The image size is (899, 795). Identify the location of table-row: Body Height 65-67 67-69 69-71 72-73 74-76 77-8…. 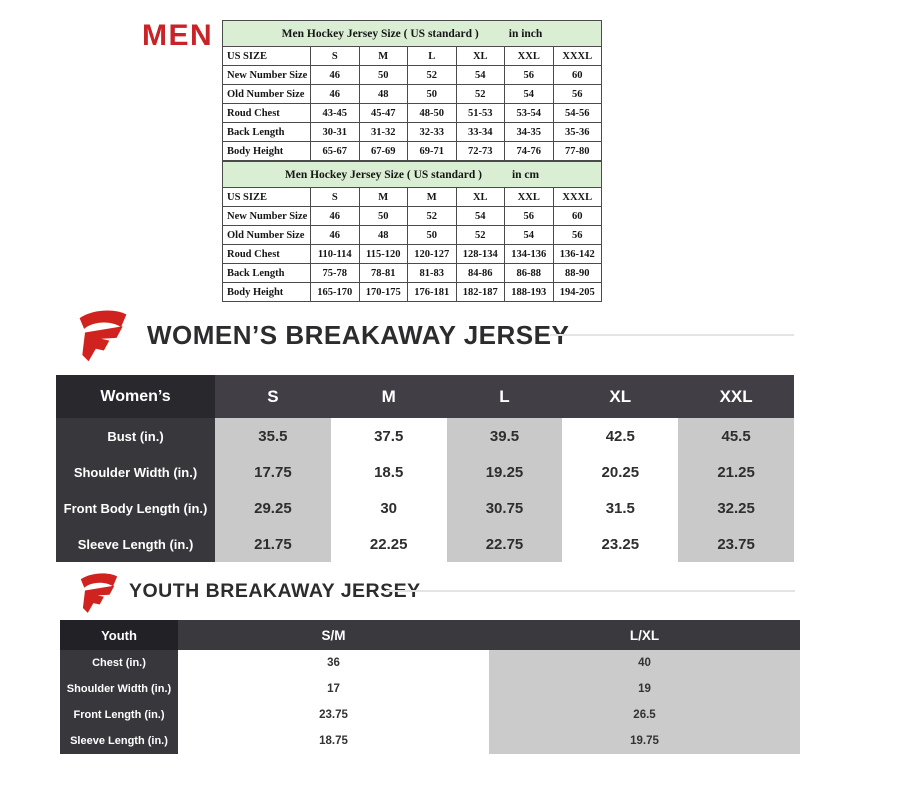
(412, 151).